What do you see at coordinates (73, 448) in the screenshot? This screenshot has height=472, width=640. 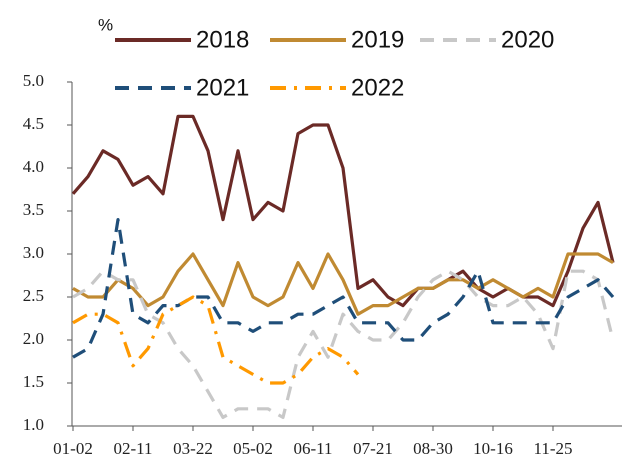 I see `x-tick-label: 01-02` at bounding box center [73, 448].